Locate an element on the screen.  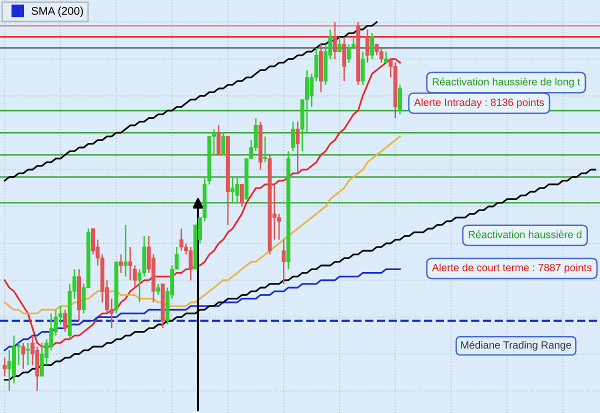
ref-line-label: Médiane Trading Range is located at coordinates (516, 345).